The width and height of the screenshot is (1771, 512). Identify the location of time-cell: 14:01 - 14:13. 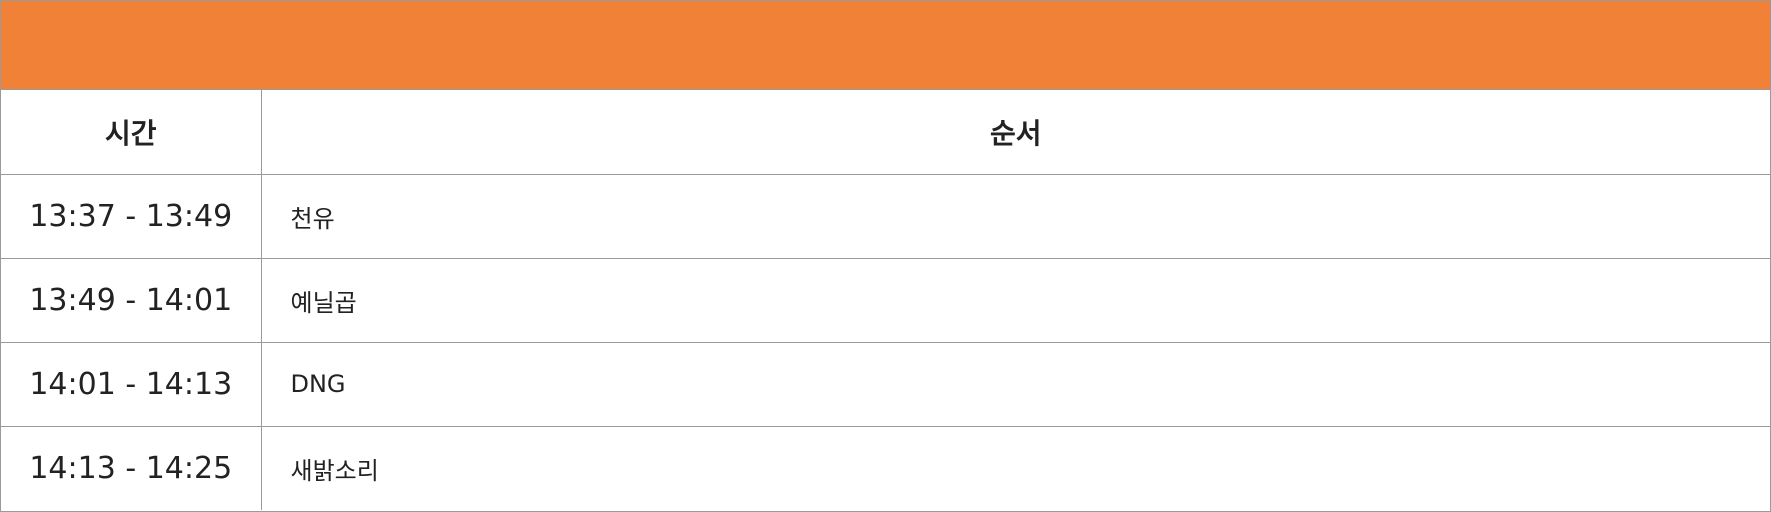
(131, 384).